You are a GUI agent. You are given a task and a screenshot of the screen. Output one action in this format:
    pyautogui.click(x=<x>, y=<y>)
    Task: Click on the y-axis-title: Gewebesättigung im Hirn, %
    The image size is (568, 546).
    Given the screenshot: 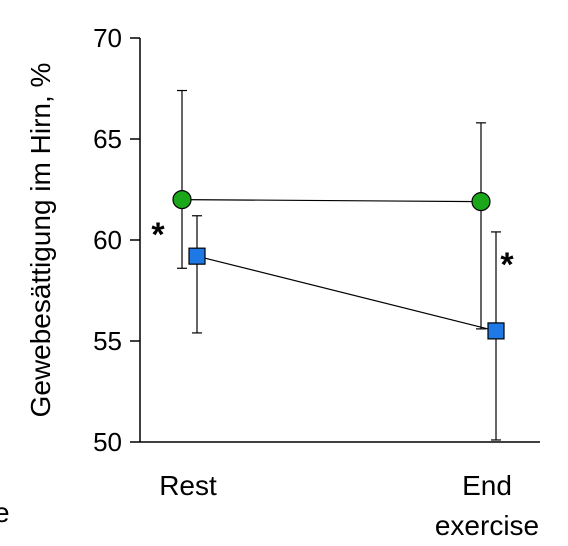 What is the action you would take?
    pyautogui.click(x=40, y=240)
    